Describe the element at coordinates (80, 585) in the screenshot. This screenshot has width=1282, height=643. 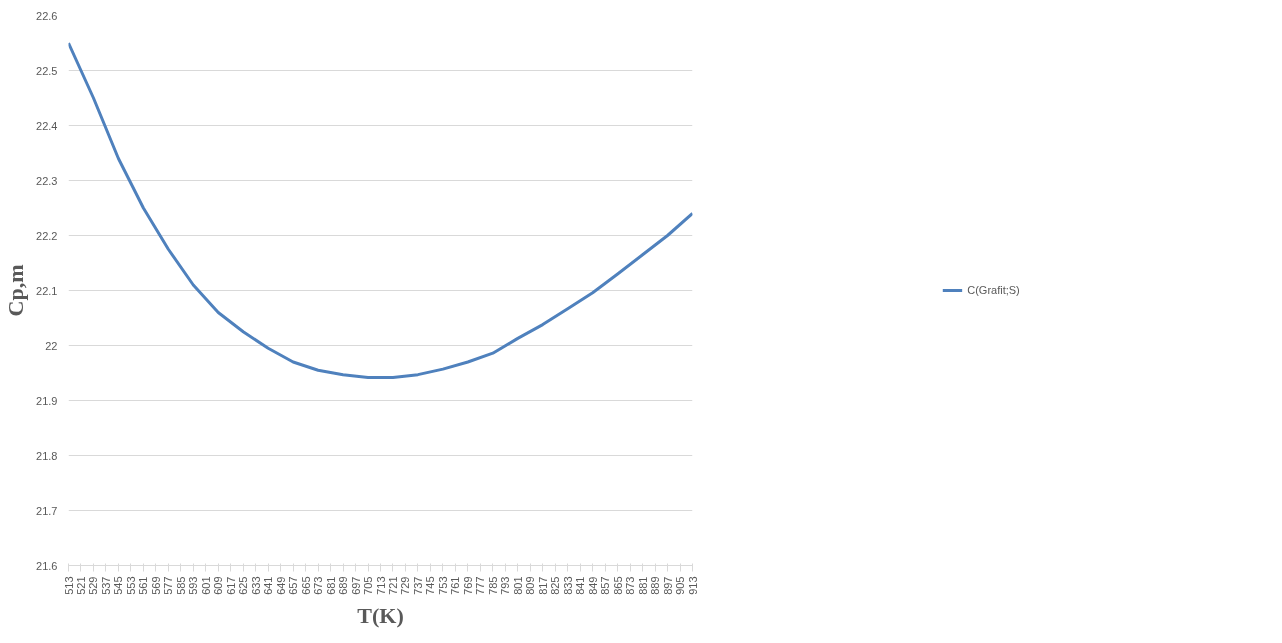
I see `x-tick-label: 521` at that location.